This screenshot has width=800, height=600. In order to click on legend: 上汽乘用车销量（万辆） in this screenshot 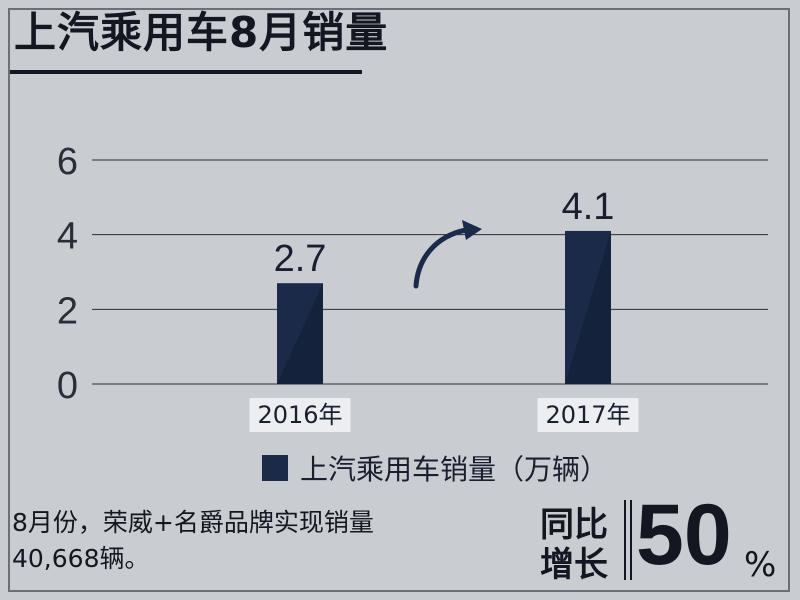, I will do `click(435, 468)`.